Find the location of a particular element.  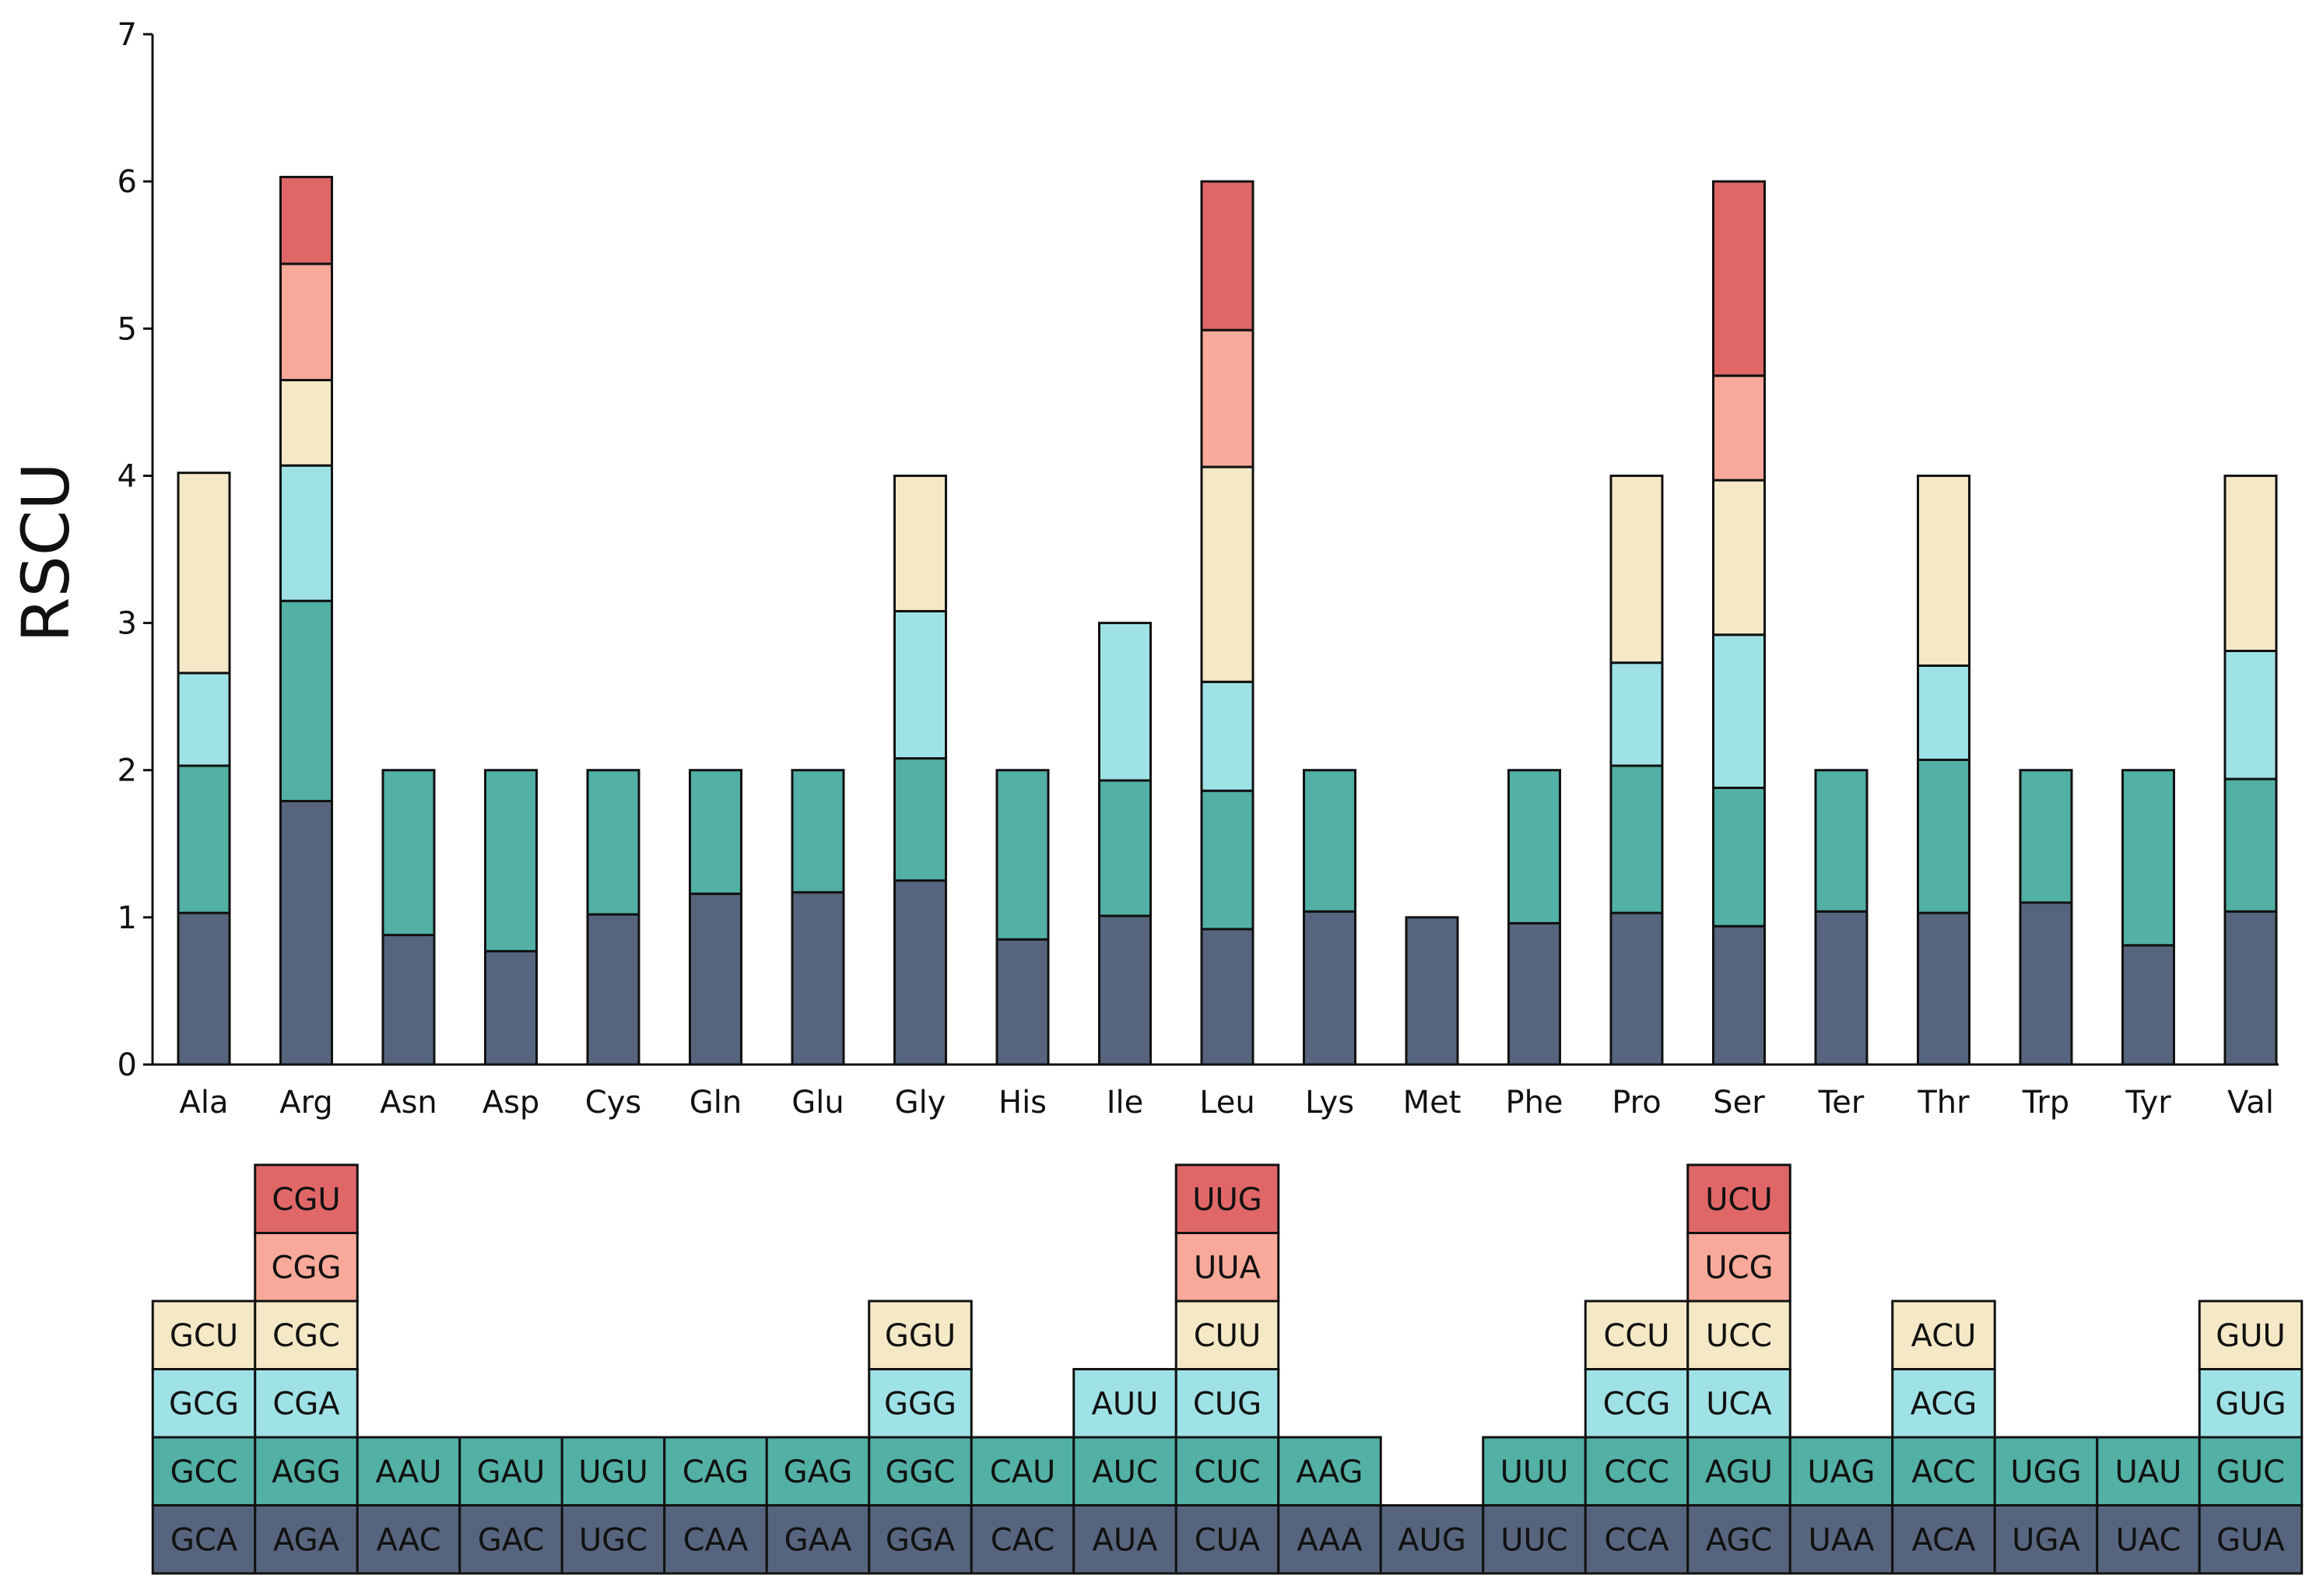

codon-cell-UAU is located at coordinates (2148, 1472).